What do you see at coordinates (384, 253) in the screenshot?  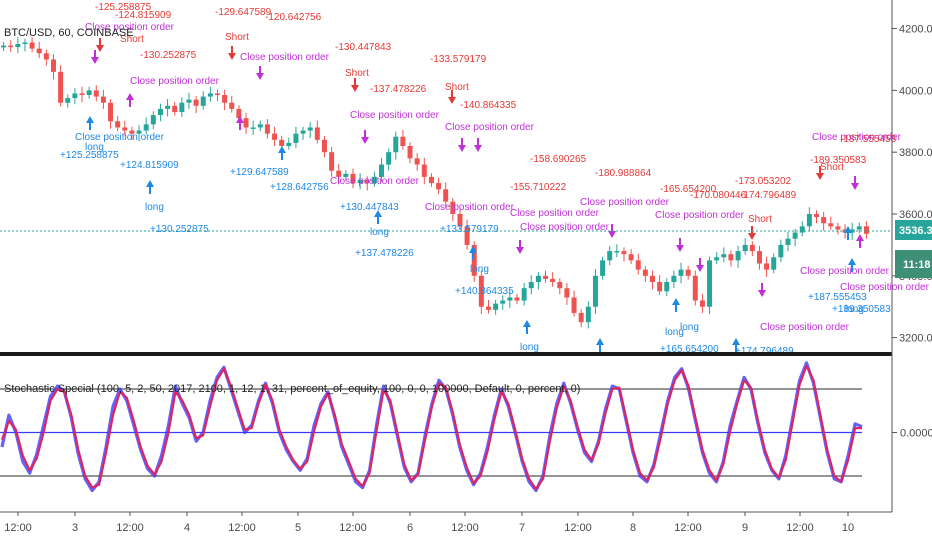 I see `annotation-label: +137.478226` at bounding box center [384, 253].